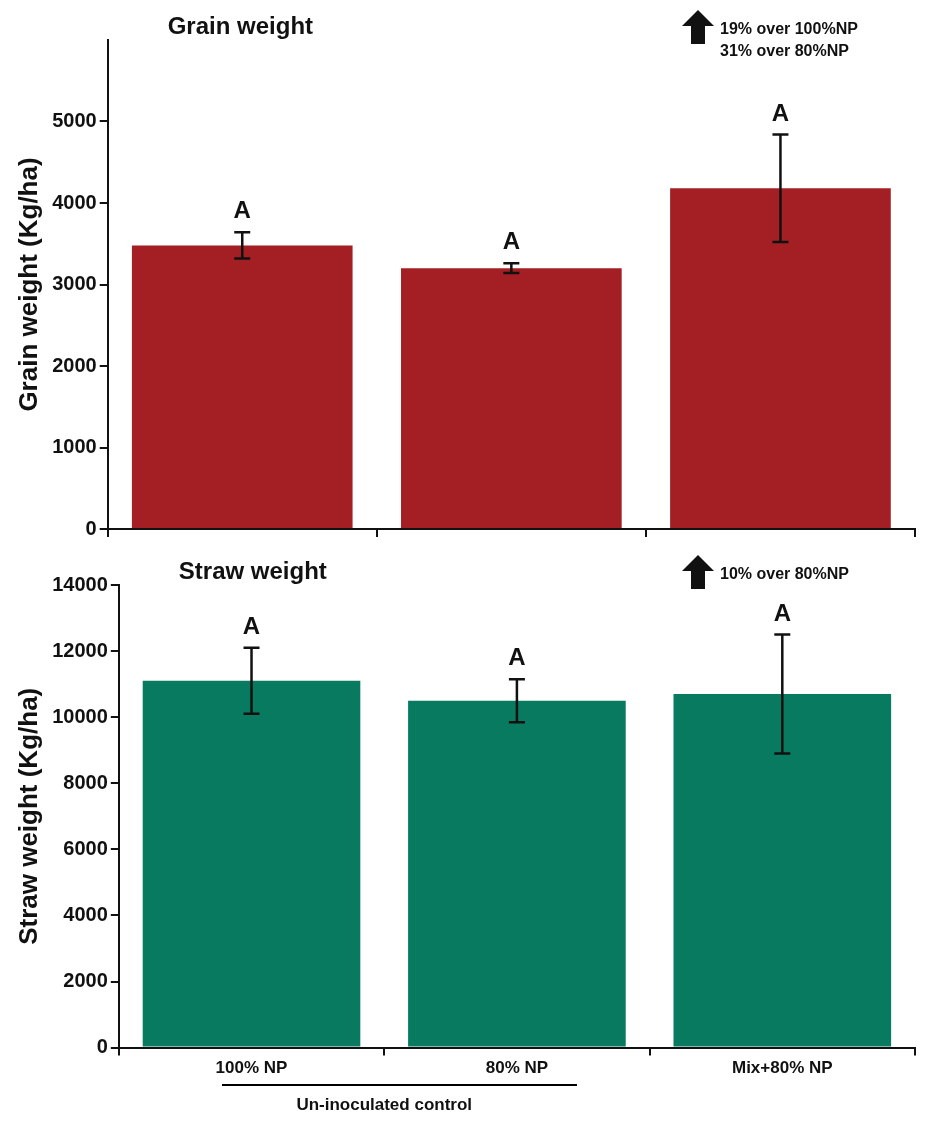 This screenshot has width=935, height=1126. Describe the element at coordinates (789, 28) in the screenshot. I see `text: 19% over 100%NP` at that location.